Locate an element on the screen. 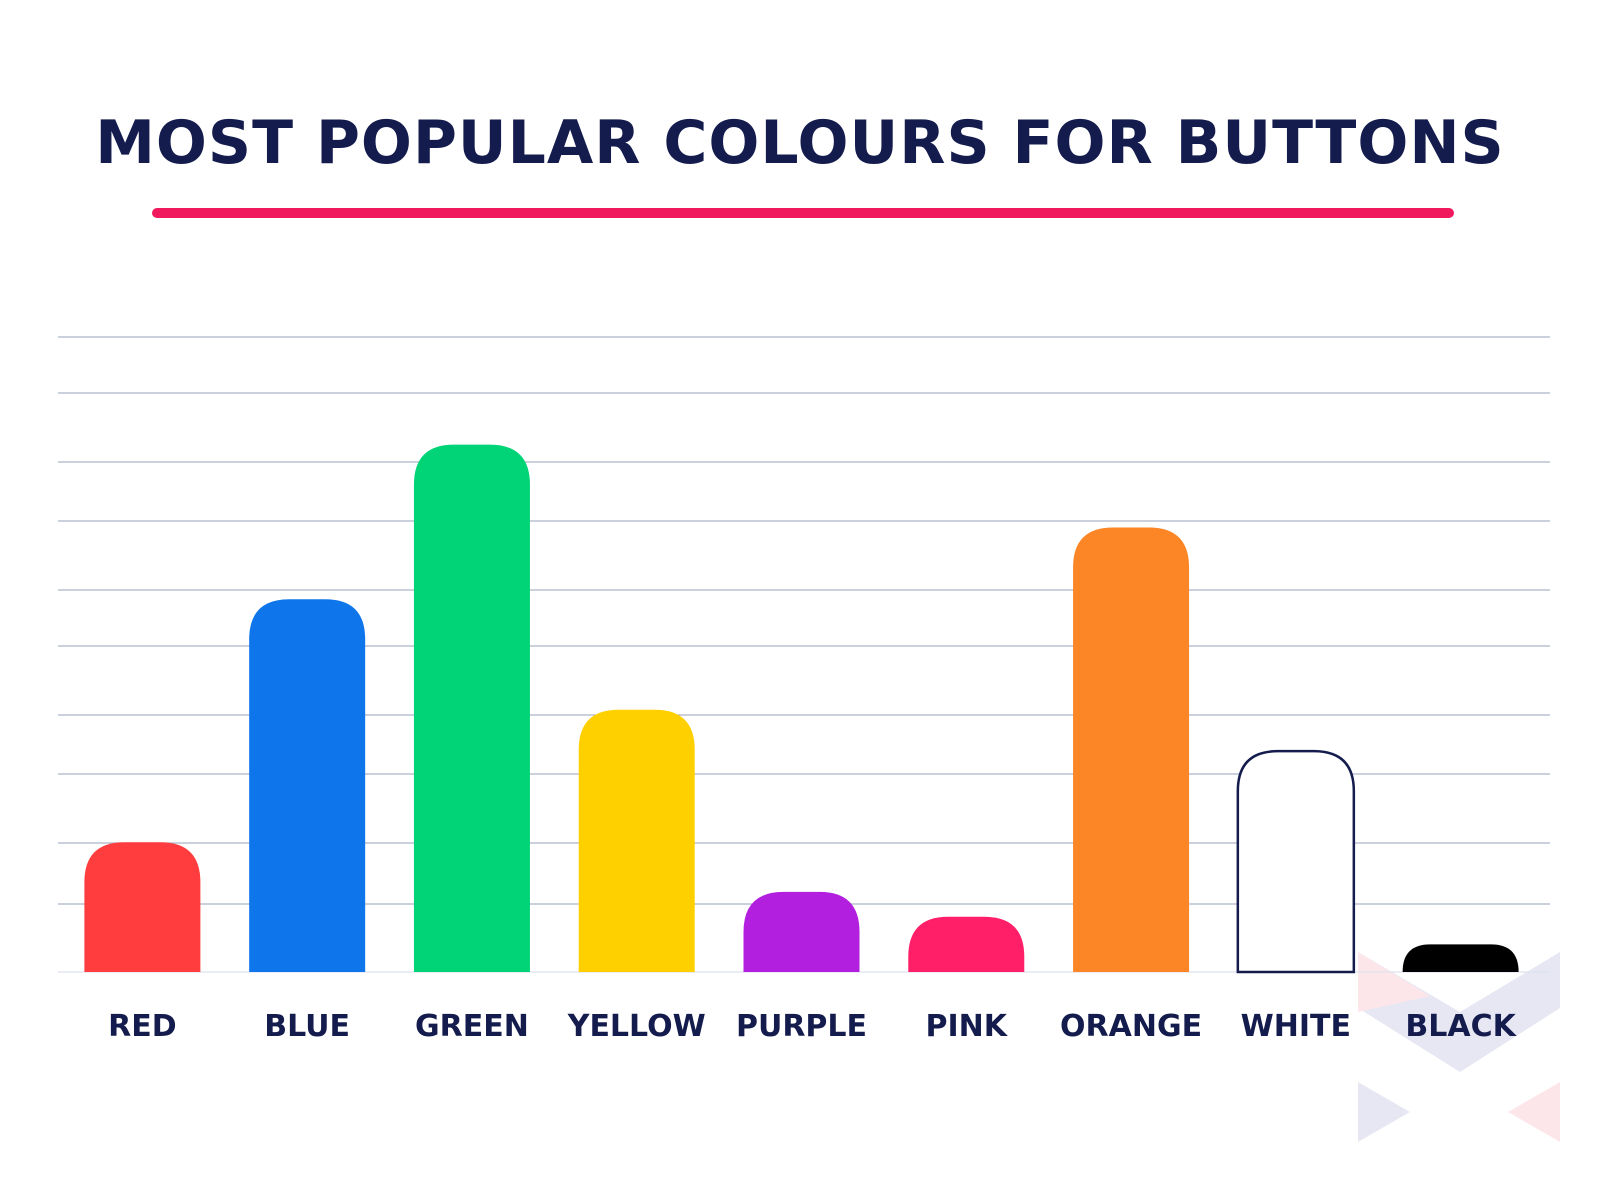 This screenshot has width=1600, height=1188. bar-red is located at coordinates (142, 907).